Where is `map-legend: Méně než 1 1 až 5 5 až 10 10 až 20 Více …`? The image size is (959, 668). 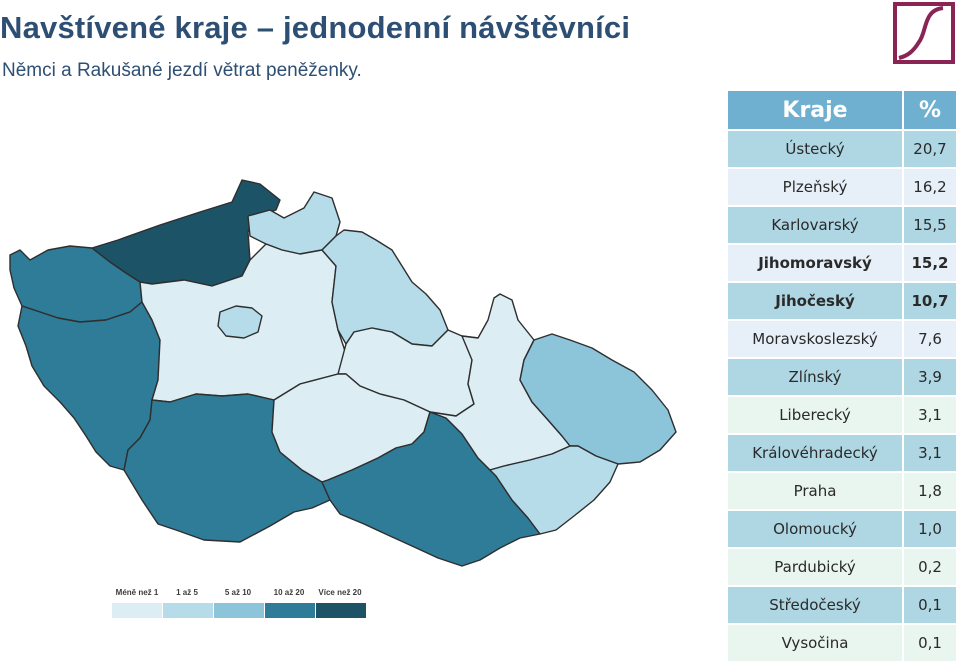 map-legend: Méně než 1 1 až 5 5 až 10 10 až 20 Více … is located at coordinates (242, 605).